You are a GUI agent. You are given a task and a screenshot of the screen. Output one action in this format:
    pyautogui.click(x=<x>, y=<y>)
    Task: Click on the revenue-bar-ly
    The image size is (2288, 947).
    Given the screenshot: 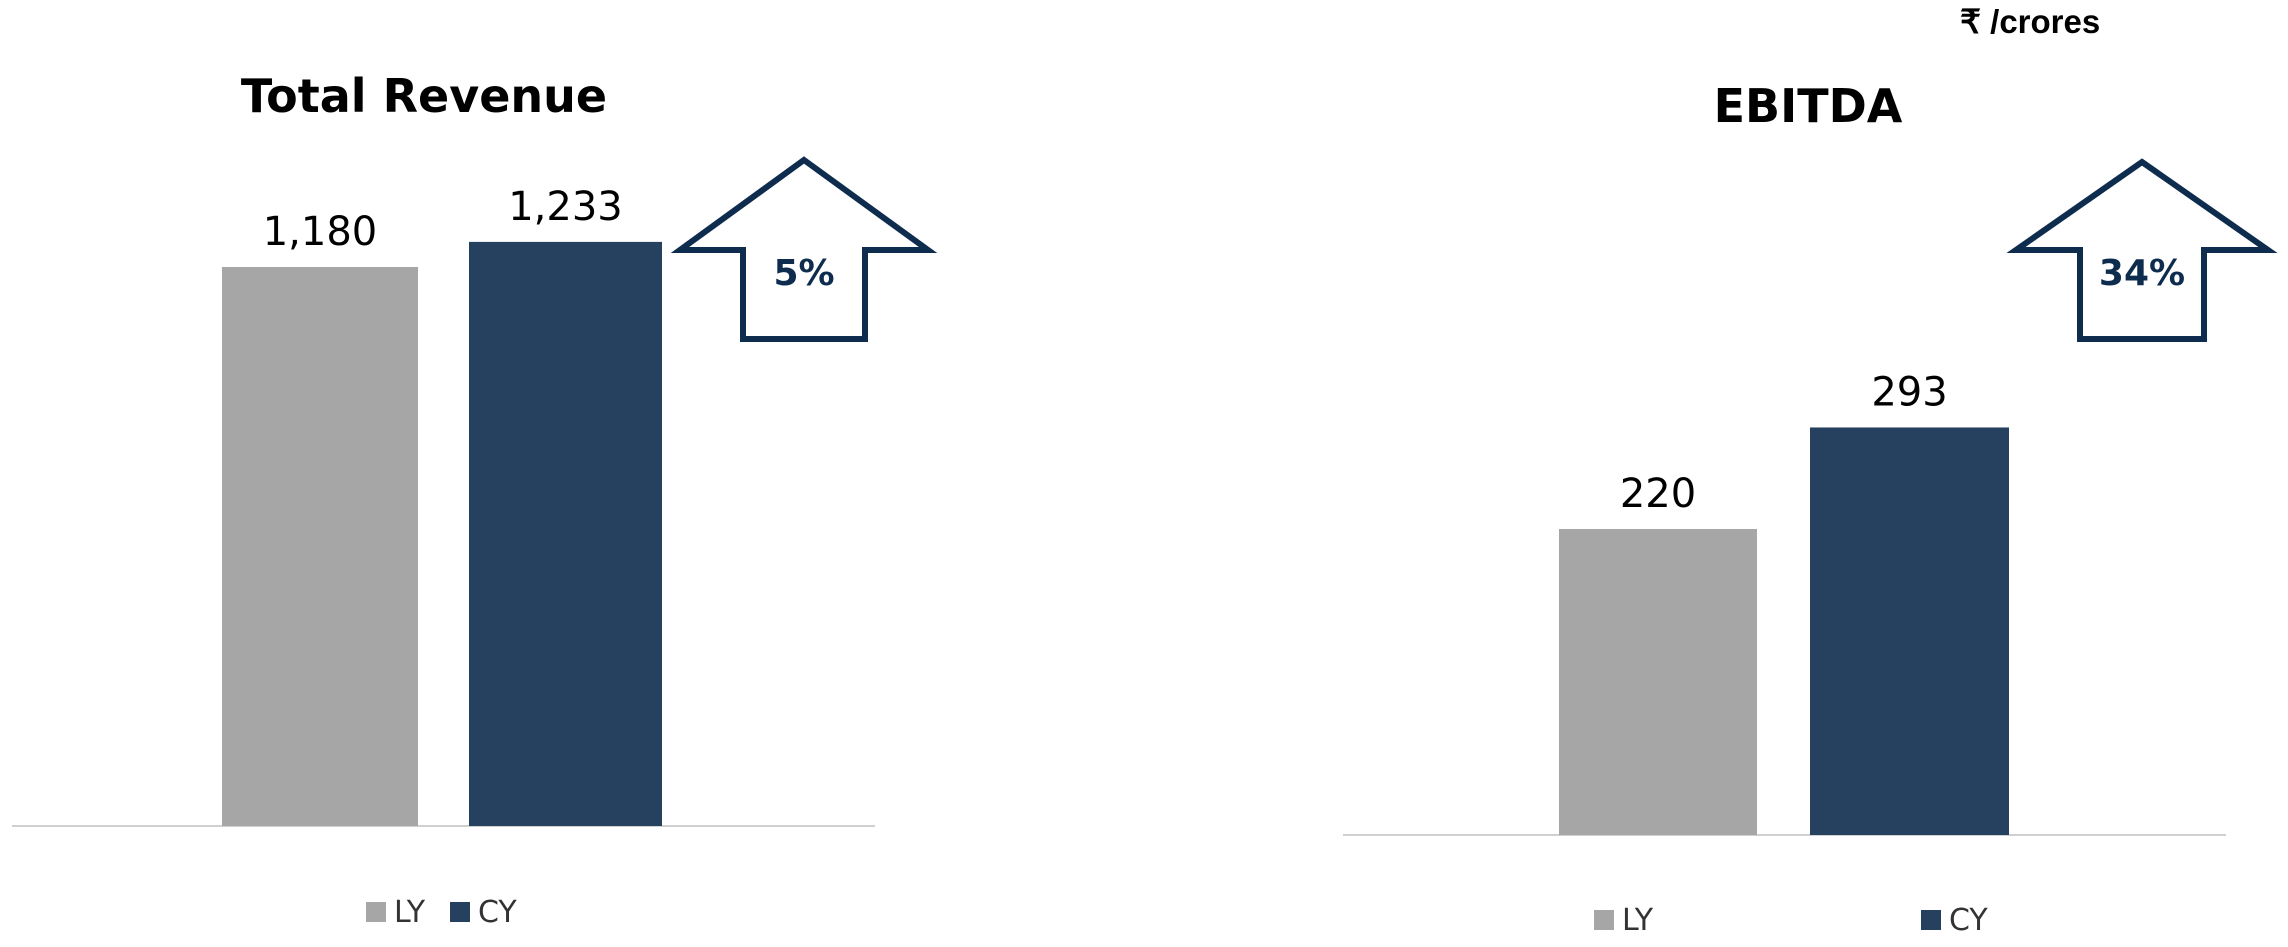 What is the action you would take?
    pyautogui.click(x=320, y=546)
    